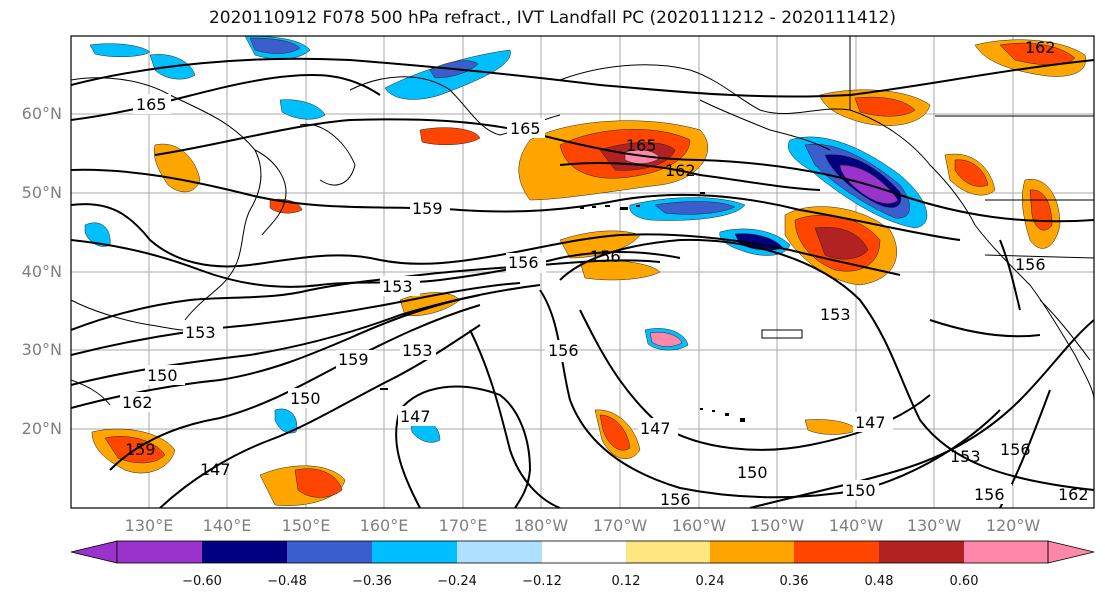  Describe the element at coordinates (41, 271) in the screenshot. I see `lat-tick-label: 40°N` at that location.